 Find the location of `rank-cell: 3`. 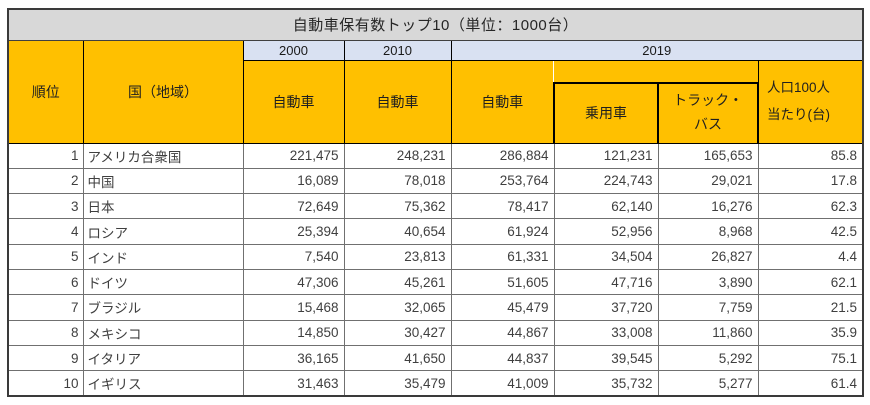

rank-cell: 3 is located at coordinates (45, 206).